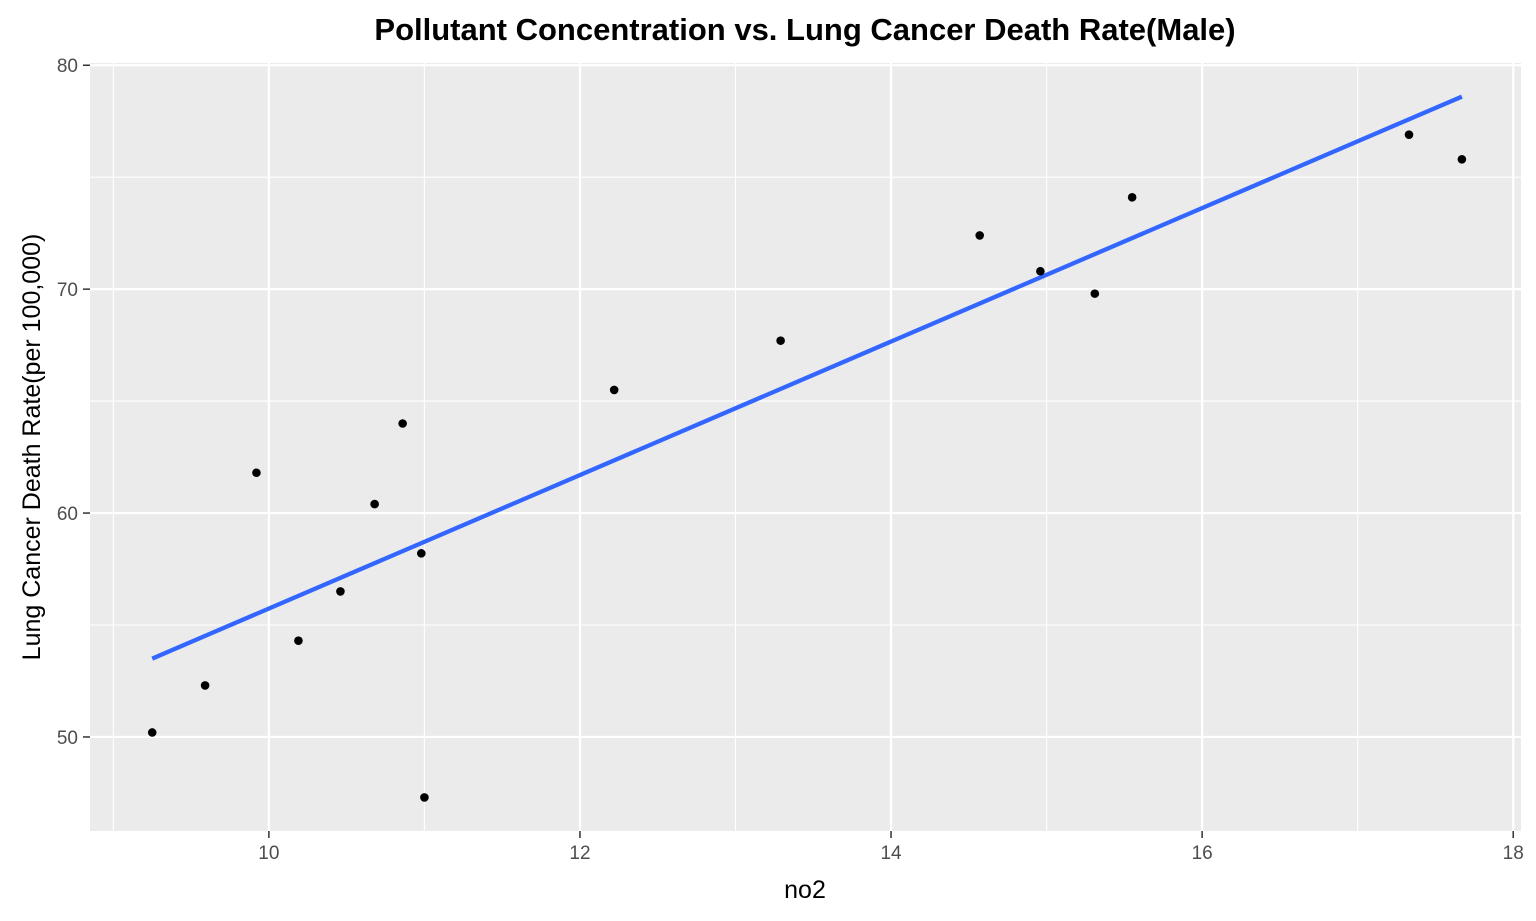 This screenshot has width=1536, height=921. I want to click on y-tick-label: 50, so click(67, 738).